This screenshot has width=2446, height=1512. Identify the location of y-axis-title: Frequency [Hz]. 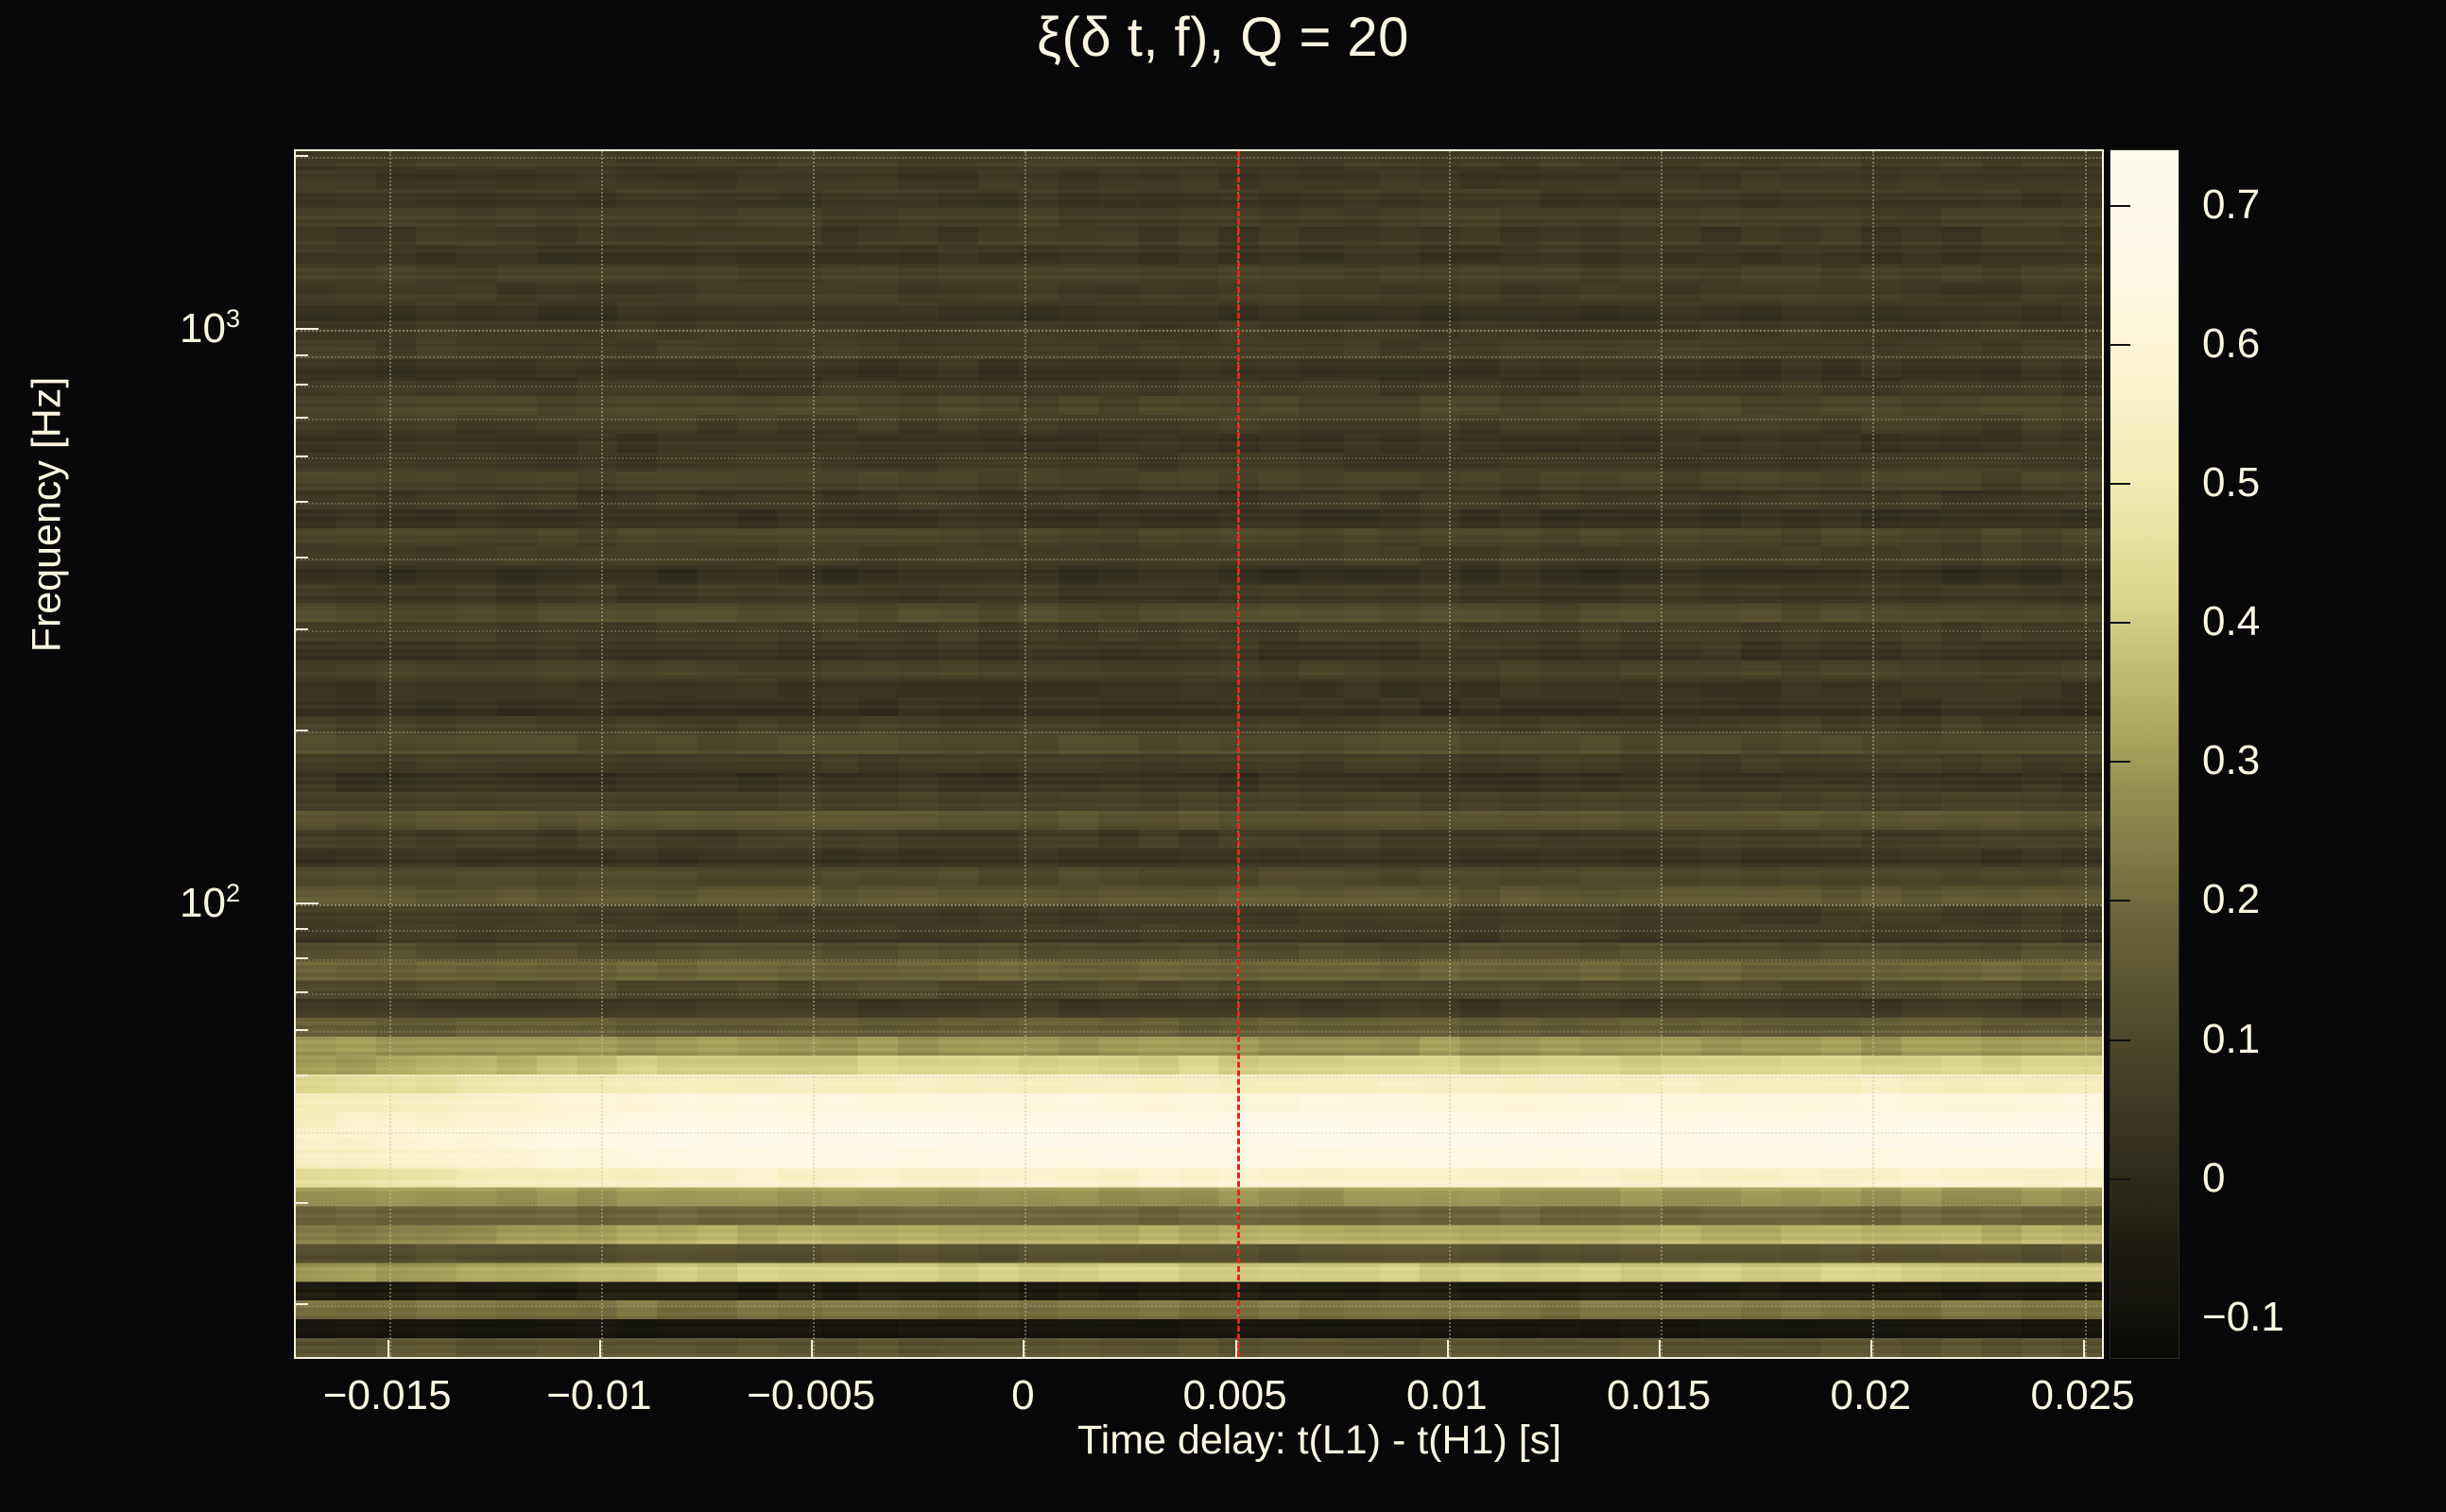
(47, 514).